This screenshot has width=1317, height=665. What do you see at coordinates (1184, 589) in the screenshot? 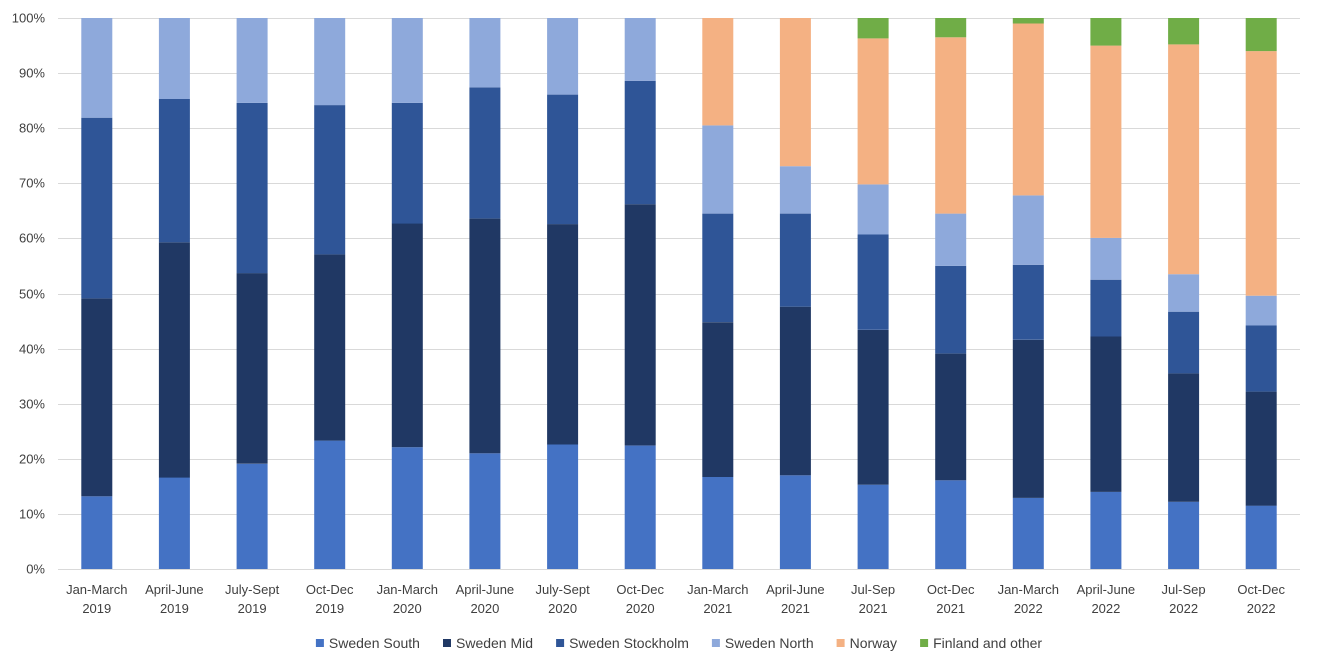
I see `x-tick-label: Jul-Sep` at bounding box center [1184, 589].